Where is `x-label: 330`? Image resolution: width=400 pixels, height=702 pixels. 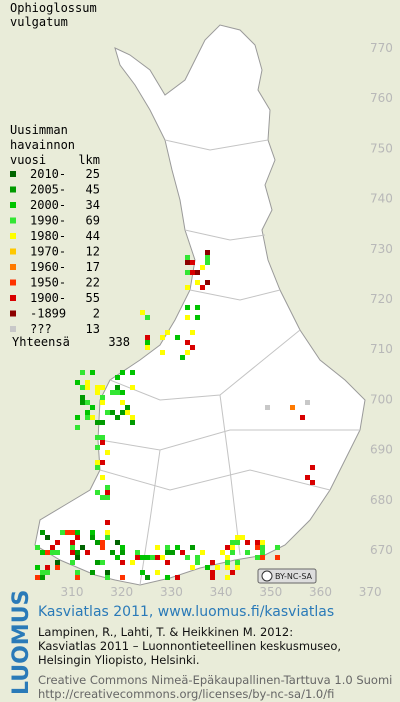
x-label: 330 is located at coordinates (171, 592).